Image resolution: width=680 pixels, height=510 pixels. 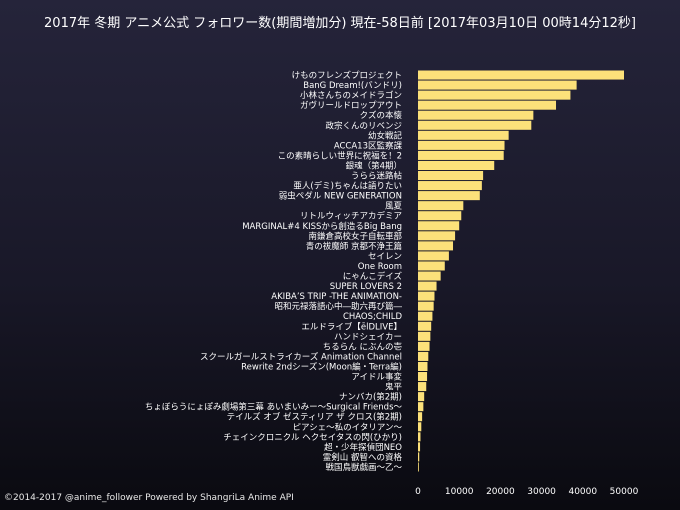 What do you see at coordinates (374, 165) in the screenshot?
I see `category-label: 銀魂（第4期）` at bounding box center [374, 165].